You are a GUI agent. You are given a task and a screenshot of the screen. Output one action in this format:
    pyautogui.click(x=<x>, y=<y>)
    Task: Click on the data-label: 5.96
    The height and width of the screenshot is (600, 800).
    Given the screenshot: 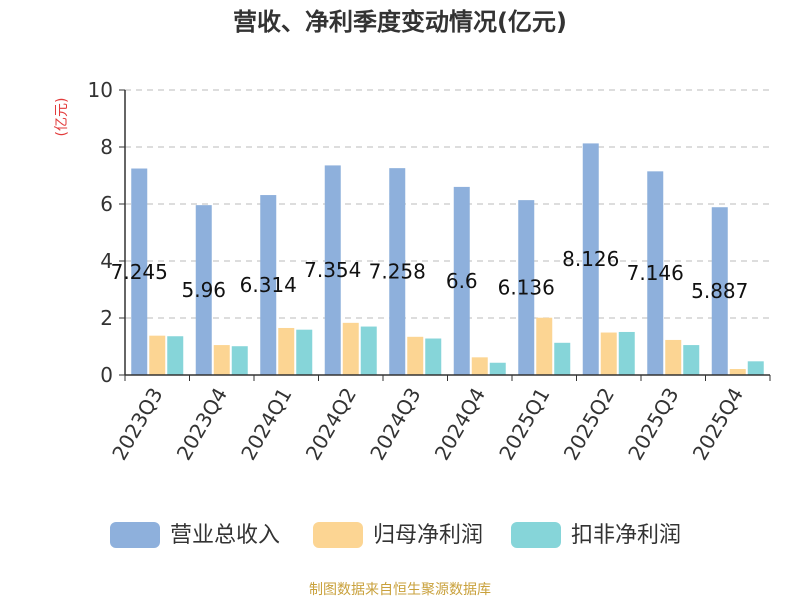 What is the action you would take?
    pyautogui.click(x=203, y=290)
    